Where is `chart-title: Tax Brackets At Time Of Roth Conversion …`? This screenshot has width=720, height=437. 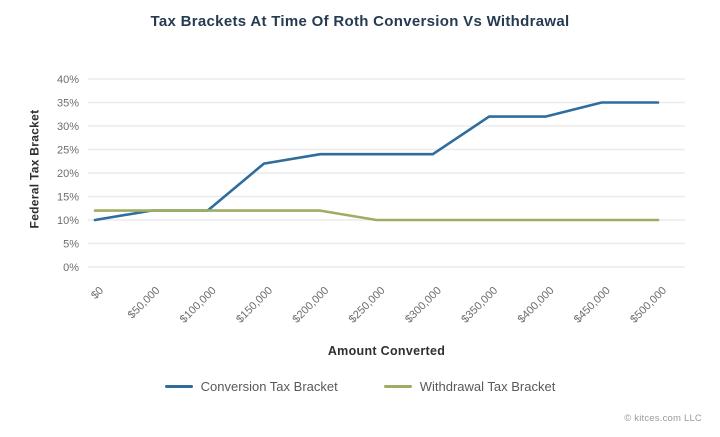 chart-title: Tax Brackets At Time Of Roth Conversion … is located at coordinates (360, 21).